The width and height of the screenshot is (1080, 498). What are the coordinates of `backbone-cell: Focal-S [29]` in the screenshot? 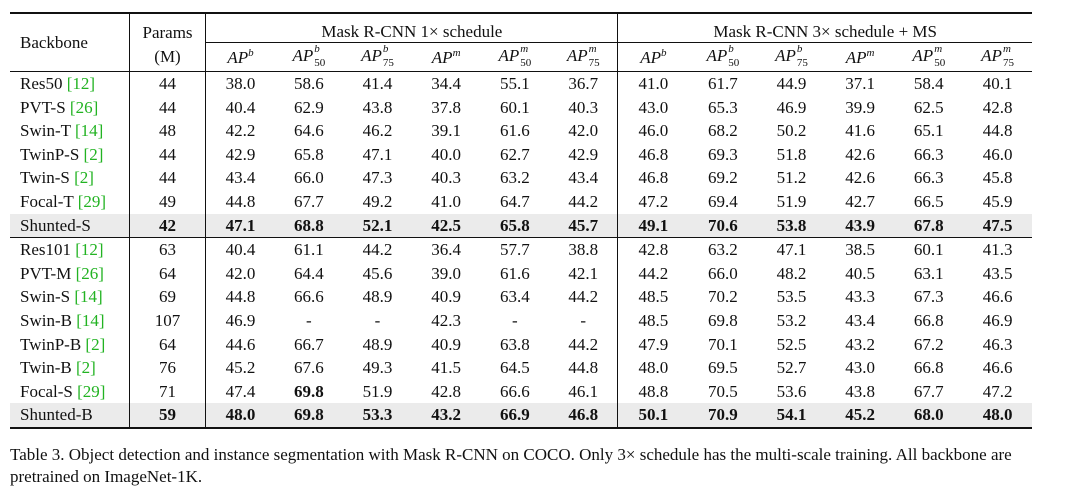 It's located at (69, 392).